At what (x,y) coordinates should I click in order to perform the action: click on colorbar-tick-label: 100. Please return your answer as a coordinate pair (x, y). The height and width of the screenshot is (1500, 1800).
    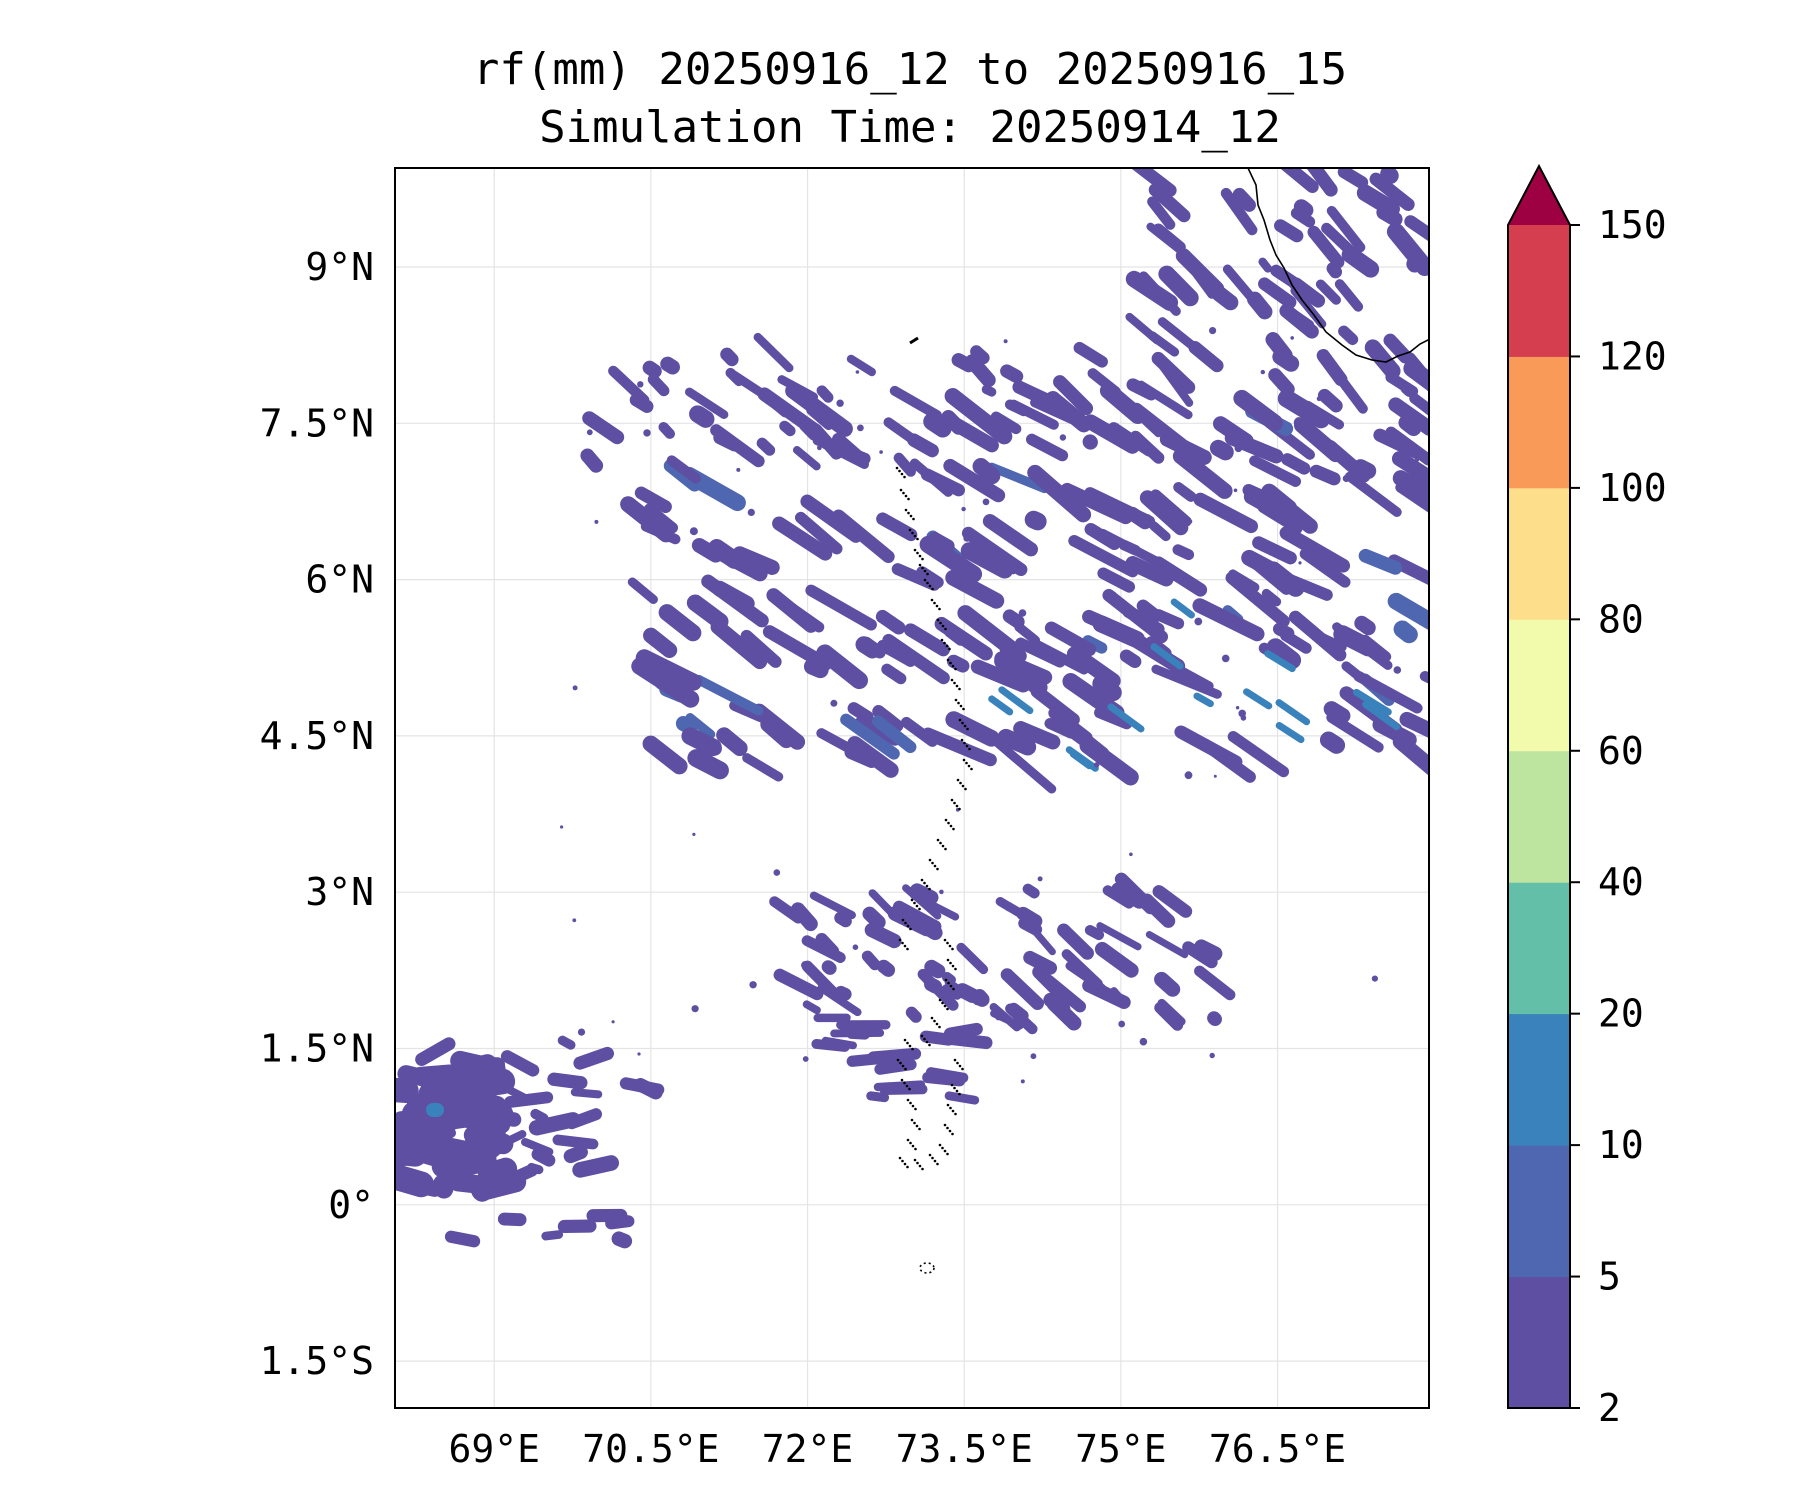
    Looking at the image, I should click on (1632, 488).